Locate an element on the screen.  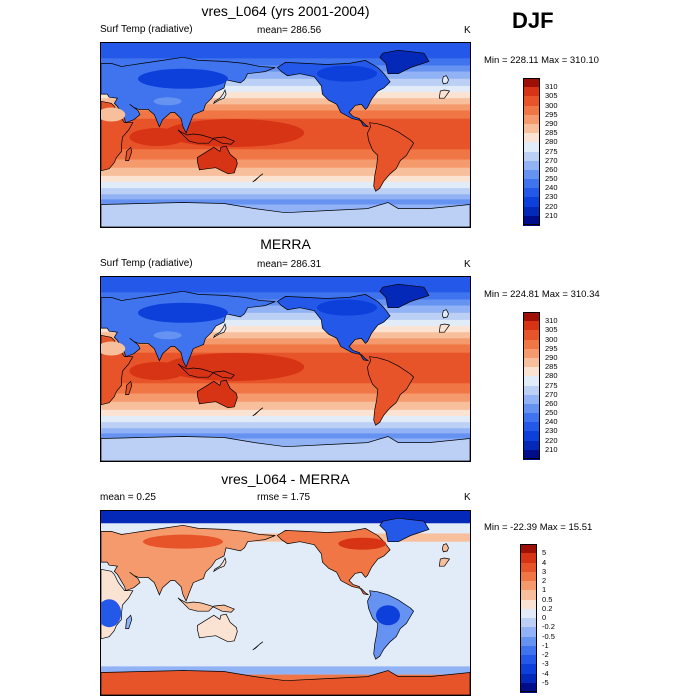
panel-3-minmax: Min = -22.39 Max = 15.51 is located at coordinates (538, 527).